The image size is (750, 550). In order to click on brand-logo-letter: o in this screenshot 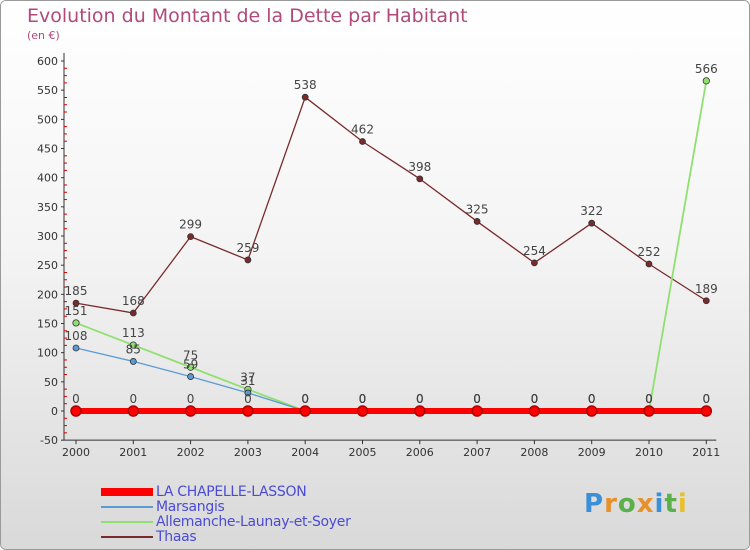, I will do `click(627, 504)`.